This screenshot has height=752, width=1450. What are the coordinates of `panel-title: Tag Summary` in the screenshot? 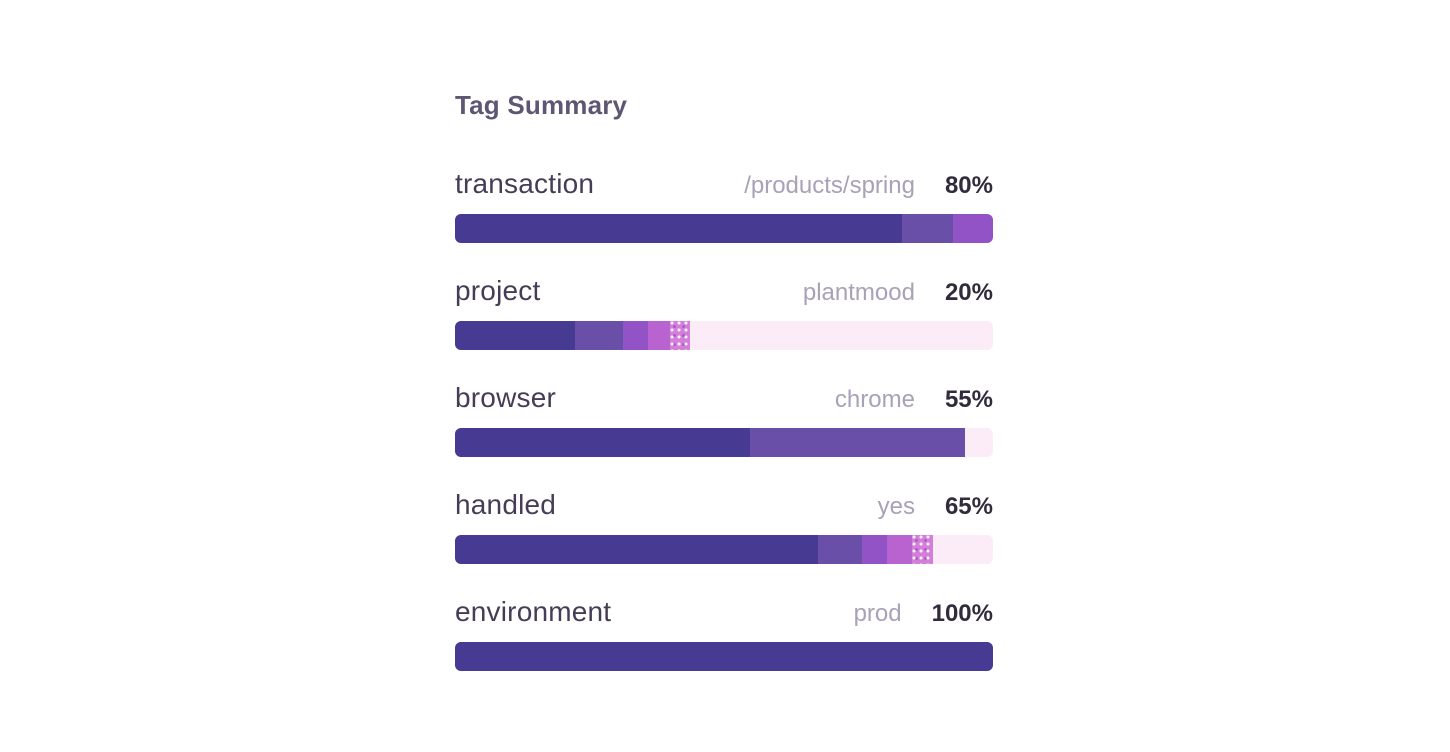 It's located at (541, 105).